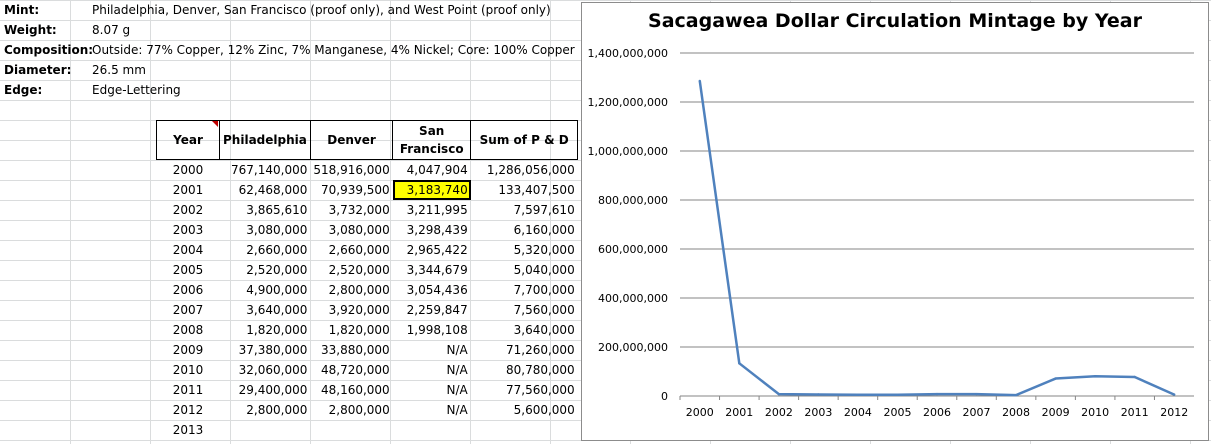 The image size is (1211, 444). Describe the element at coordinates (188, 370) in the screenshot. I see `table-cell: 2010` at that location.